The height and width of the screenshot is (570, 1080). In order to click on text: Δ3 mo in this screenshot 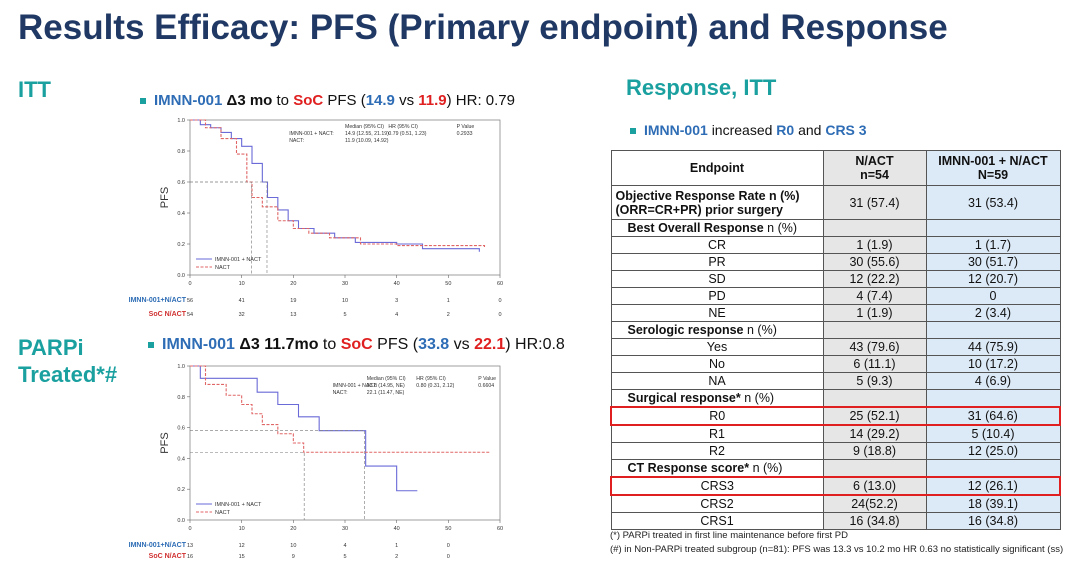, I will do `click(249, 100)`.